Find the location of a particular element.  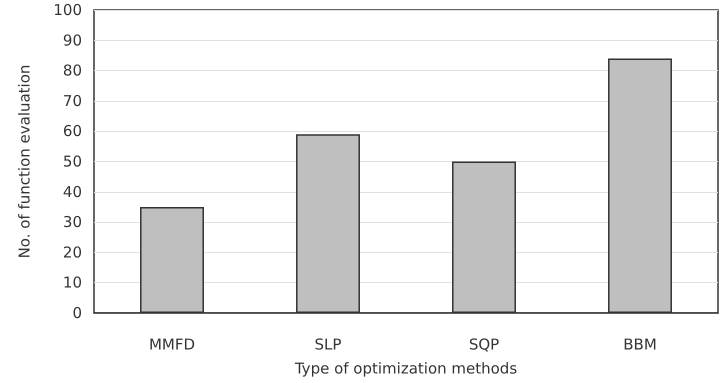

x-axis-title: Type of optimization methods is located at coordinates (406, 369).